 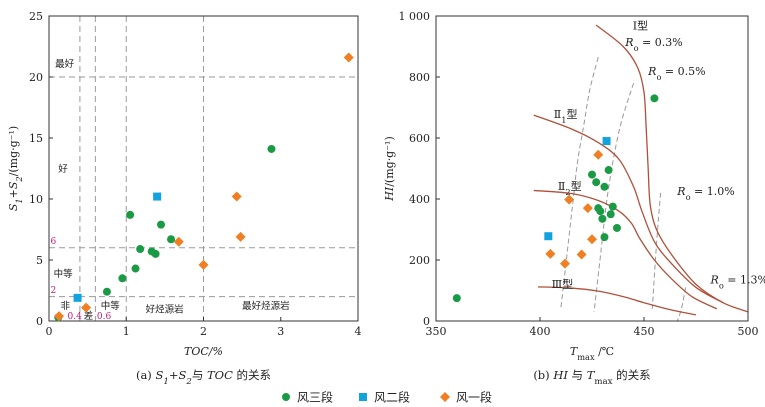 I want to click on y-axis-label: S1+S2/(mg·g⁻¹), so click(x=15, y=168).